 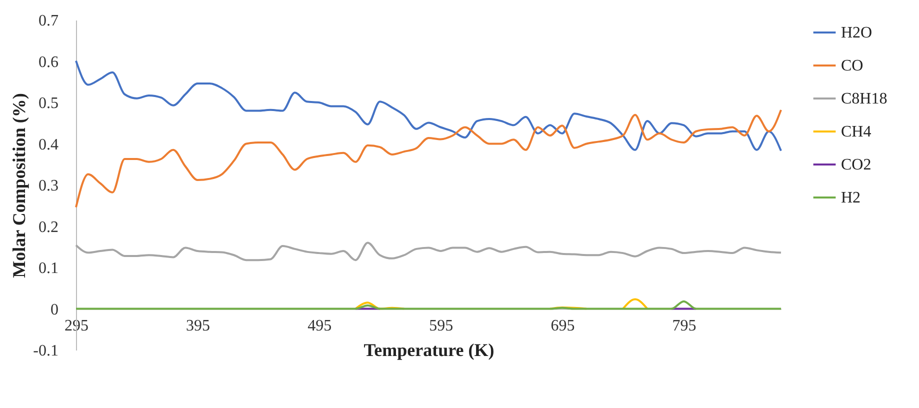 I want to click on y-tick-label: 0.2, so click(x=48, y=227).